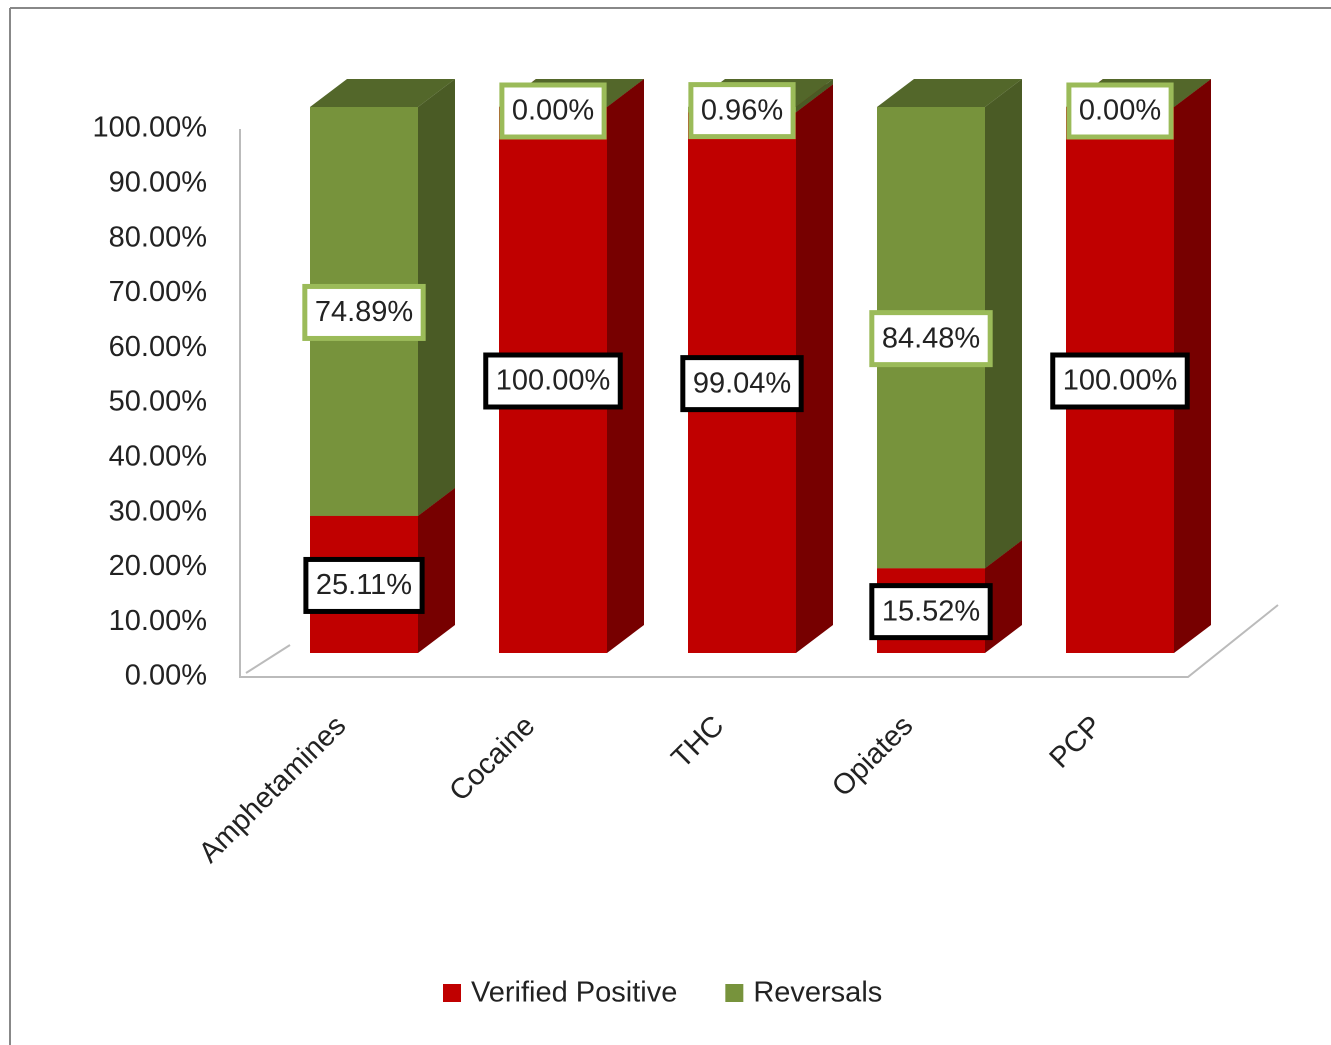 This screenshot has width=1331, height=1045. I want to click on x-tick-label: Amphetamines, so click(272, 789).